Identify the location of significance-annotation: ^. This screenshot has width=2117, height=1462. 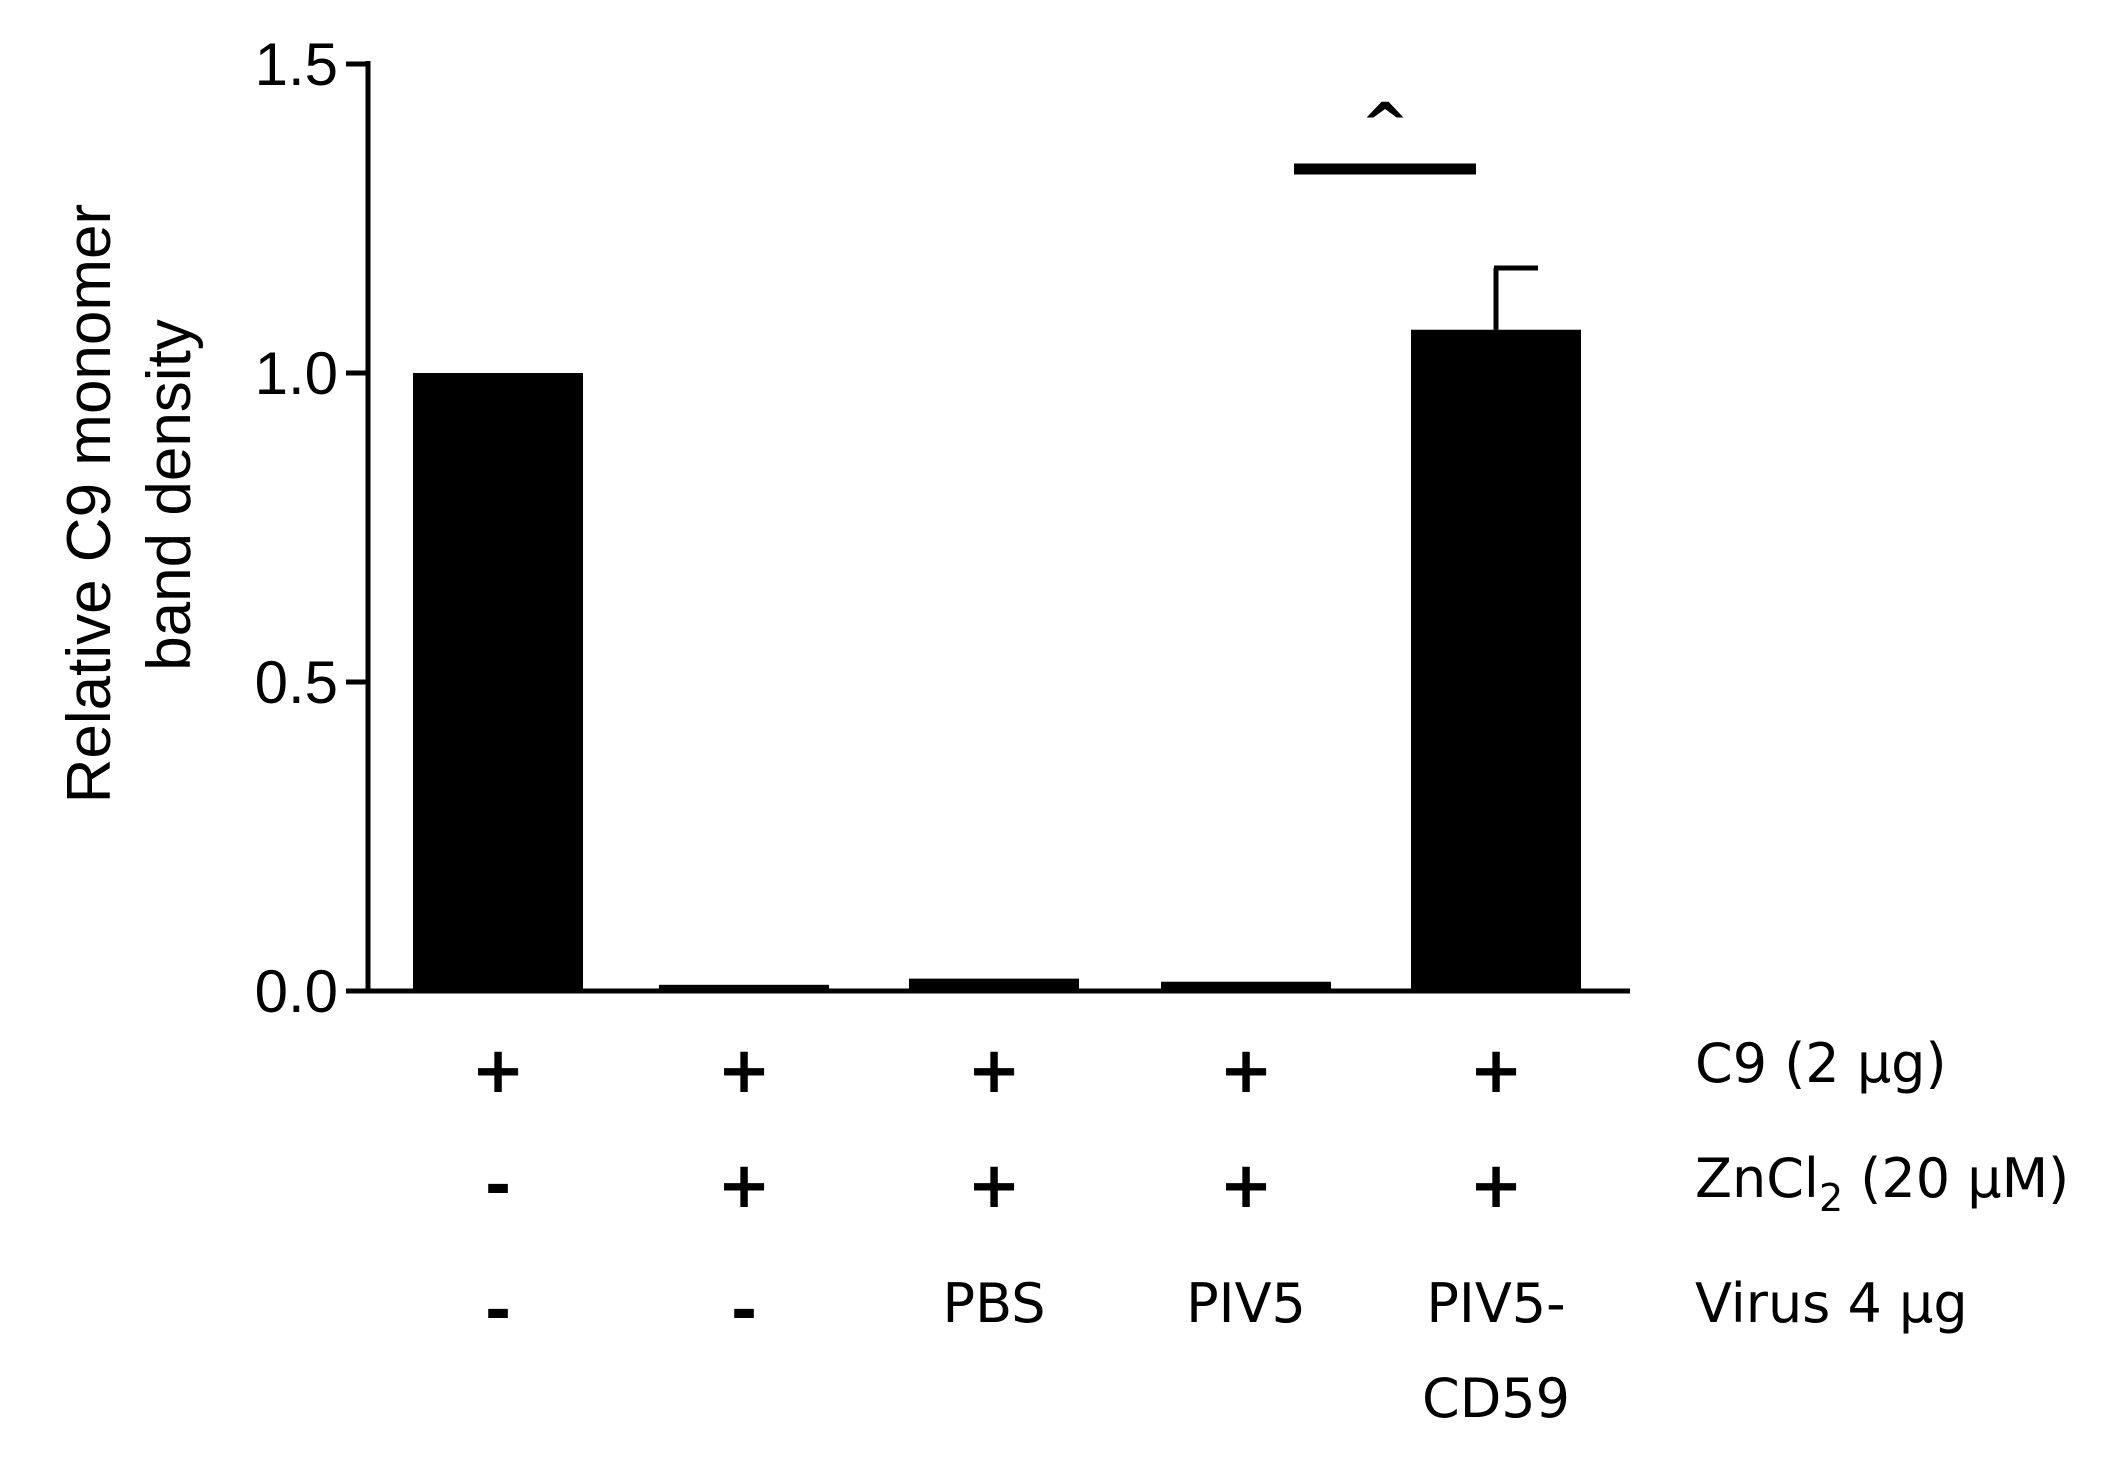
(1385, 132).